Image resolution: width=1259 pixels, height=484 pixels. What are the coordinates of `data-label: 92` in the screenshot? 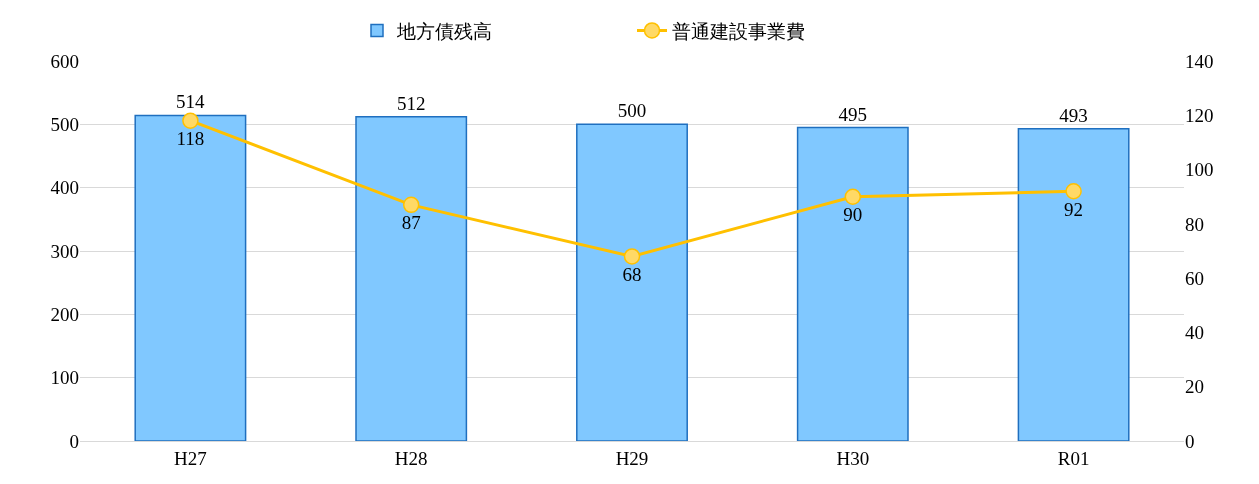 It's located at (1074, 209).